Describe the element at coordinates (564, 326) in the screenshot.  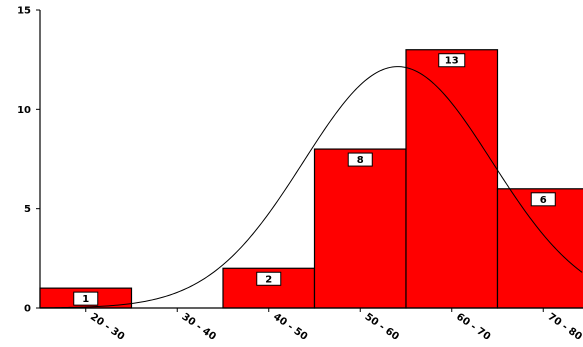
I see `x-category-label: 70 - 80` at that location.